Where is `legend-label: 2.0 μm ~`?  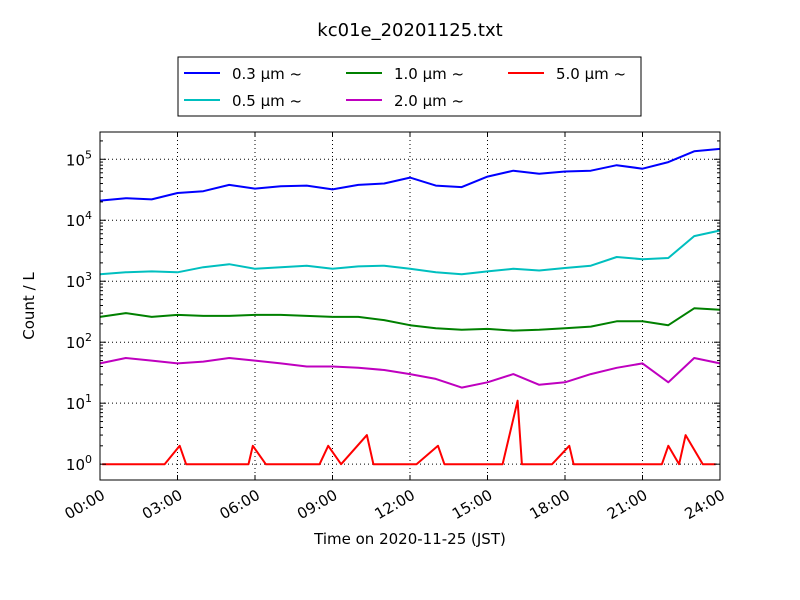
legend-label: 2.0 μm ~ is located at coordinates (429, 101).